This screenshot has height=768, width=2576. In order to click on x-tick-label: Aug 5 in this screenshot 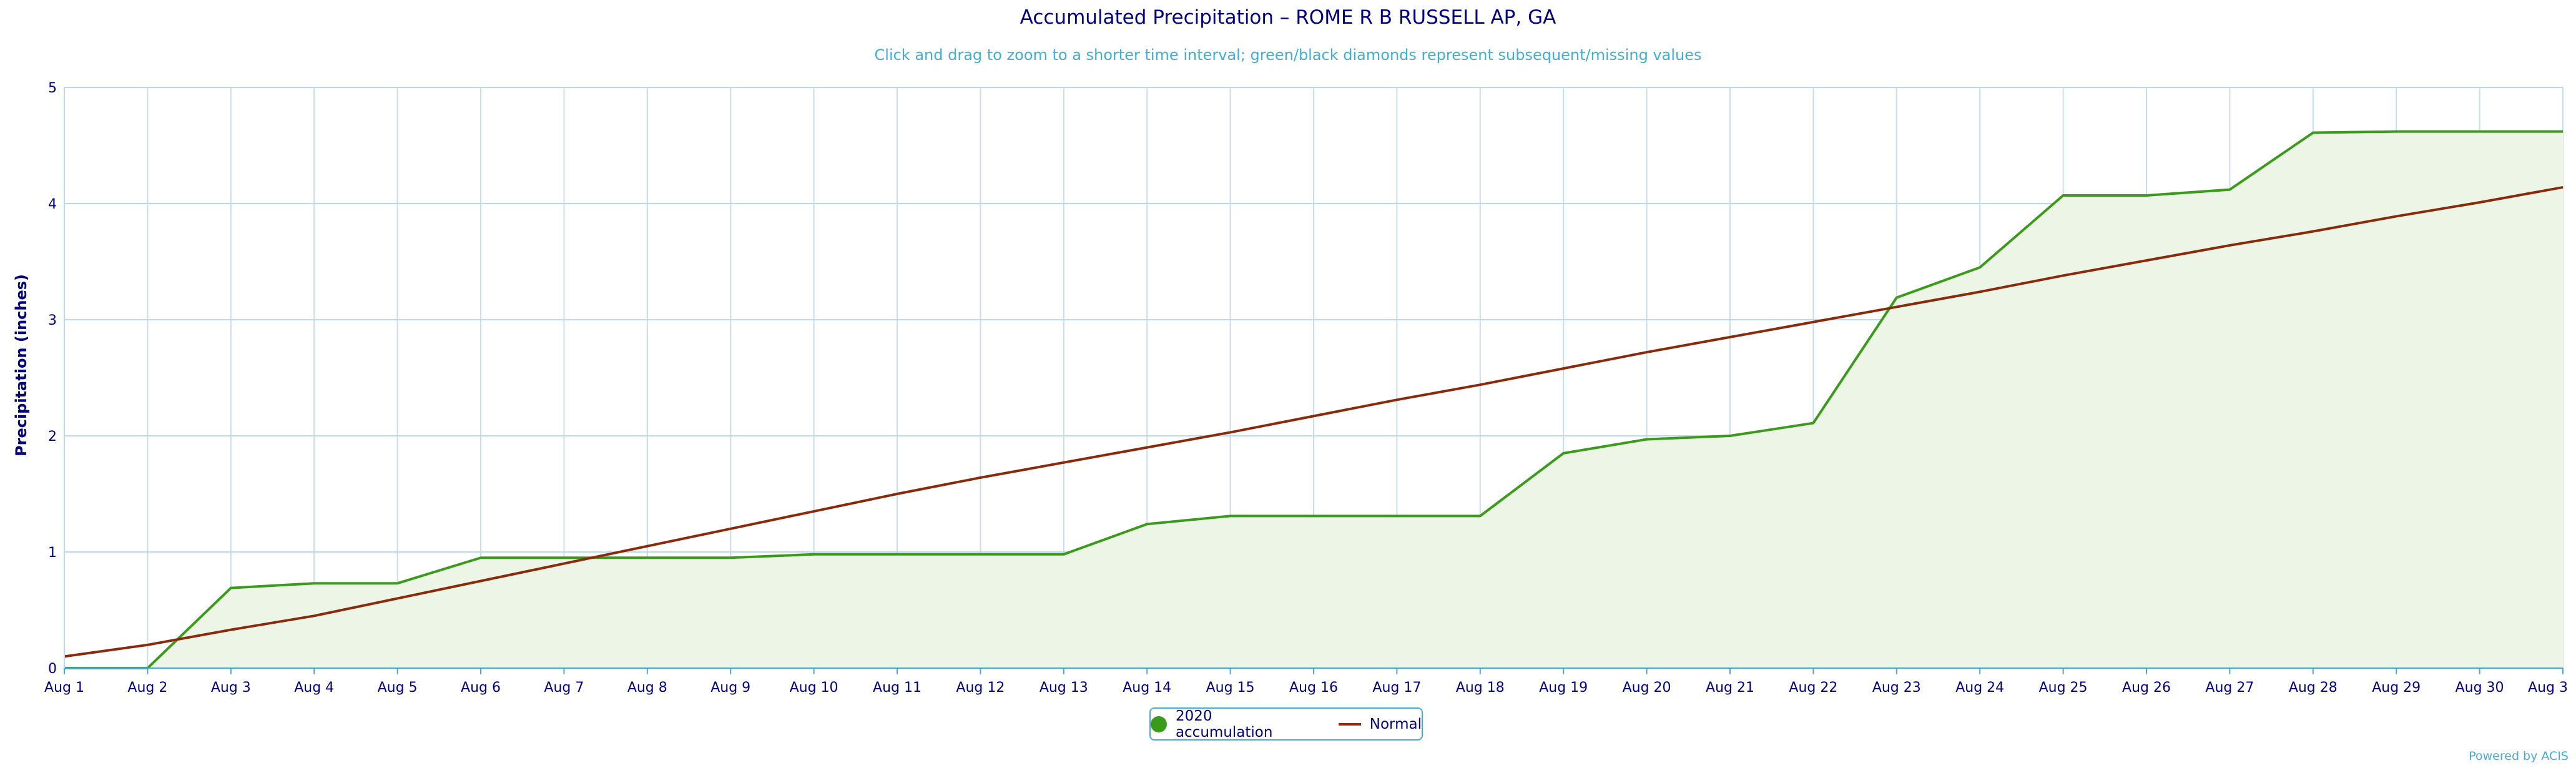, I will do `click(398, 688)`.